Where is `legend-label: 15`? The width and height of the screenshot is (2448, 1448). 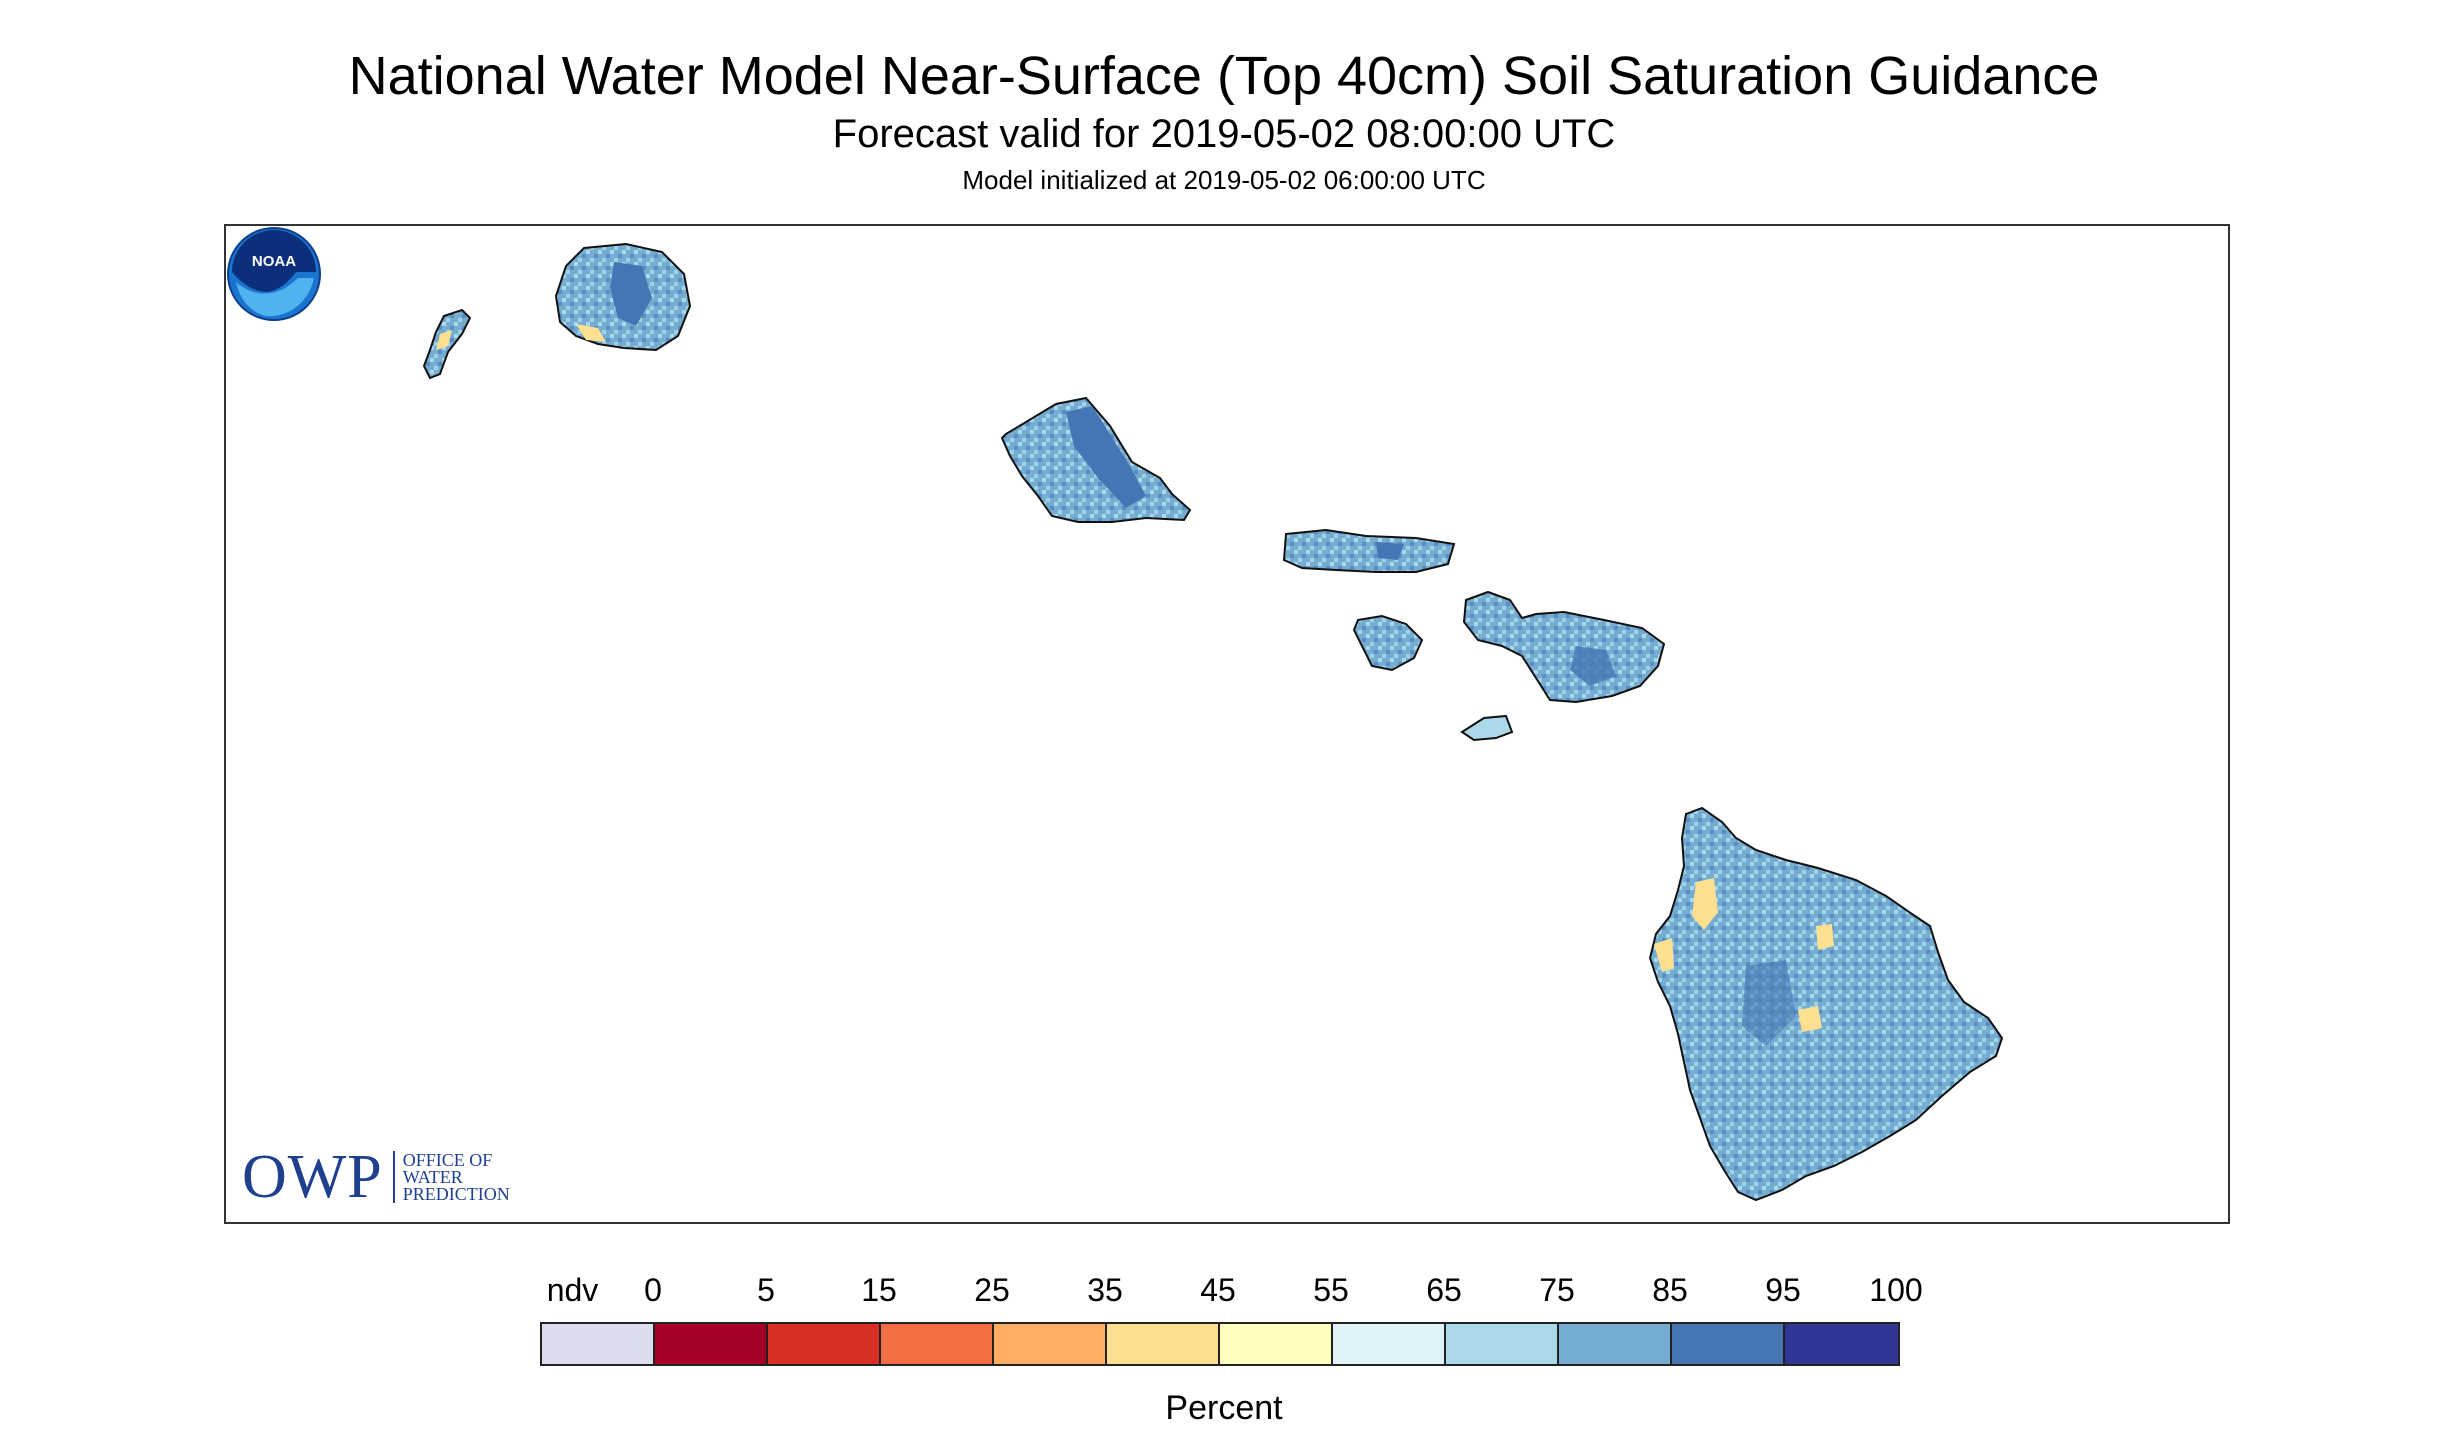 legend-label: 15 is located at coordinates (879, 1290).